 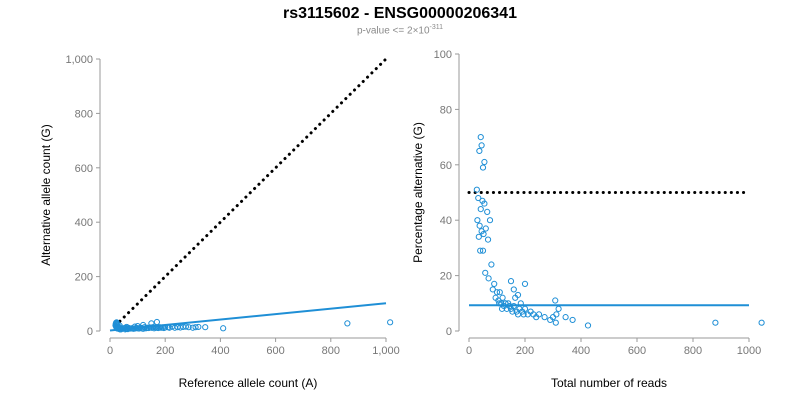 What do you see at coordinates (446, 221) in the screenshot?
I see `right-y-tick-label: 40` at bounding box center [446, 221].